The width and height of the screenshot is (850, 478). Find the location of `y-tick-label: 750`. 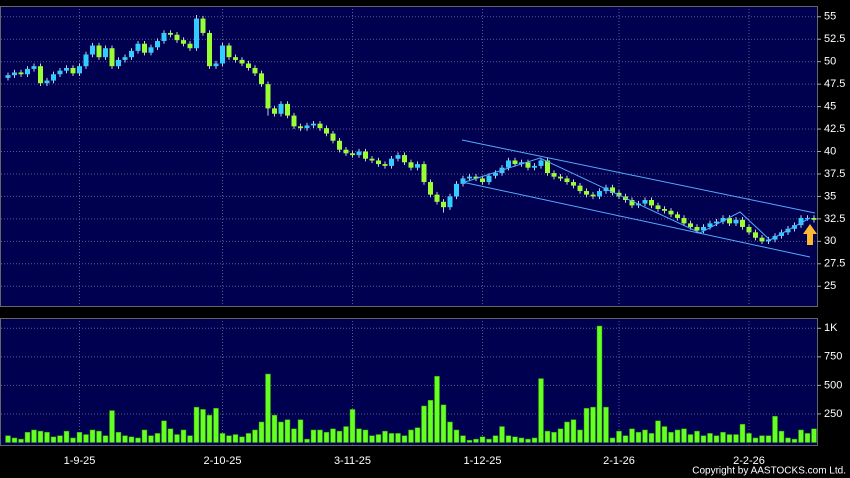

y-tick-label: 750 is located at coordinates (833, 357).